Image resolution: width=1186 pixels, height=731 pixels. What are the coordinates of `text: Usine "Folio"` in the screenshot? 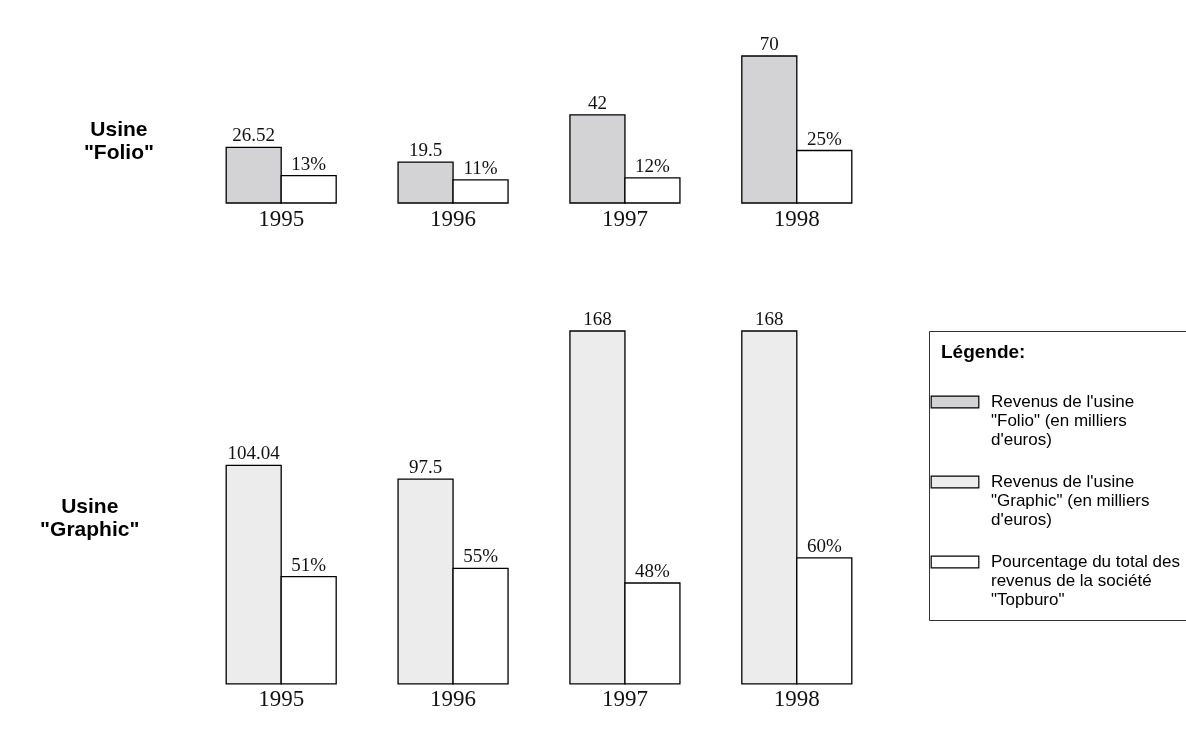 It's located at (118, 139).